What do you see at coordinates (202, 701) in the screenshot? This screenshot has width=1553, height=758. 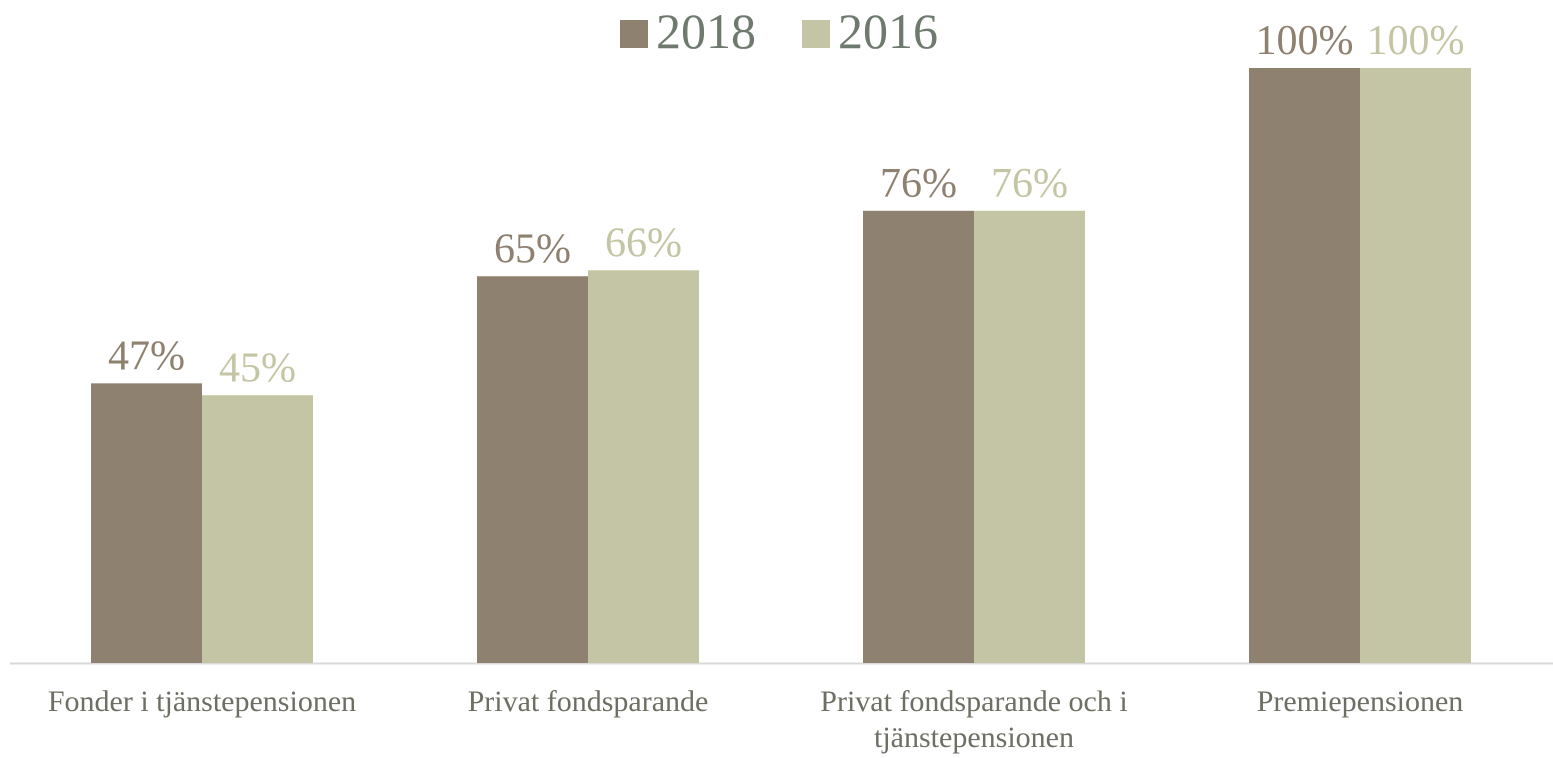 I see `x-tick-label: Fonder i tjänstepensionen` at bounding box center [202, 701].